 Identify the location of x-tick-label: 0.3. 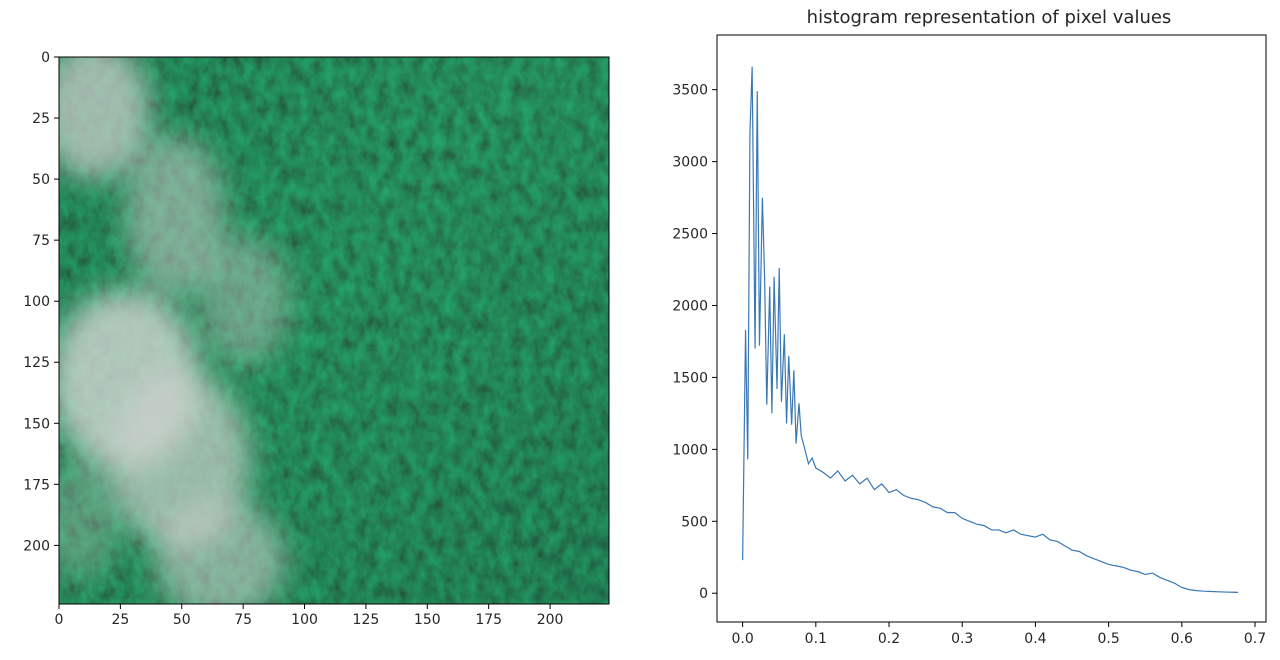
(962, 639).